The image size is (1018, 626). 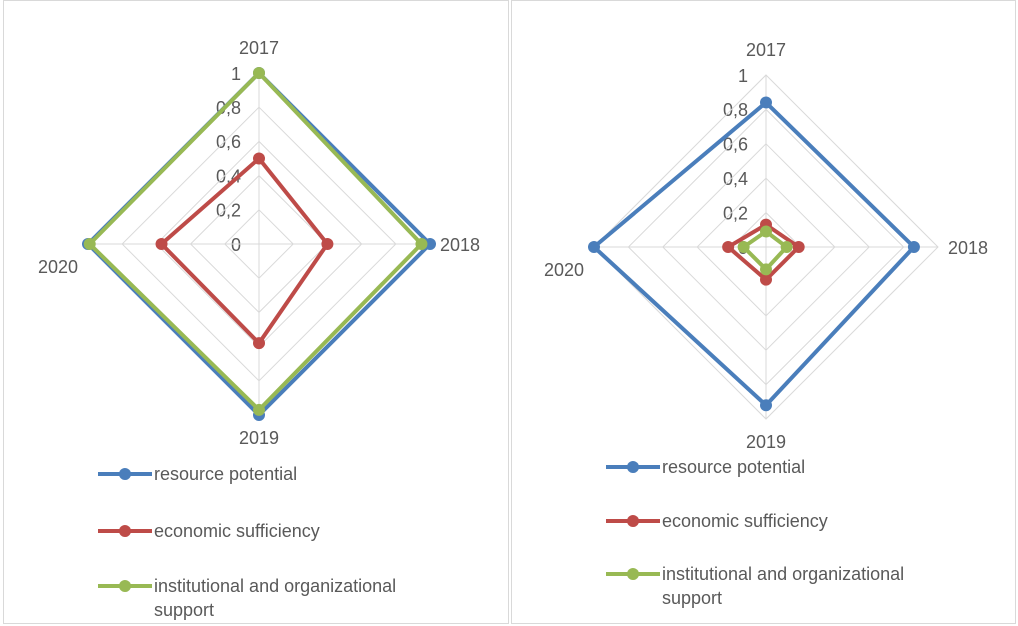 What do you see at coordinates (244, 251) in the screenshot?
I see `series-line` at bounding box center [244, 251].